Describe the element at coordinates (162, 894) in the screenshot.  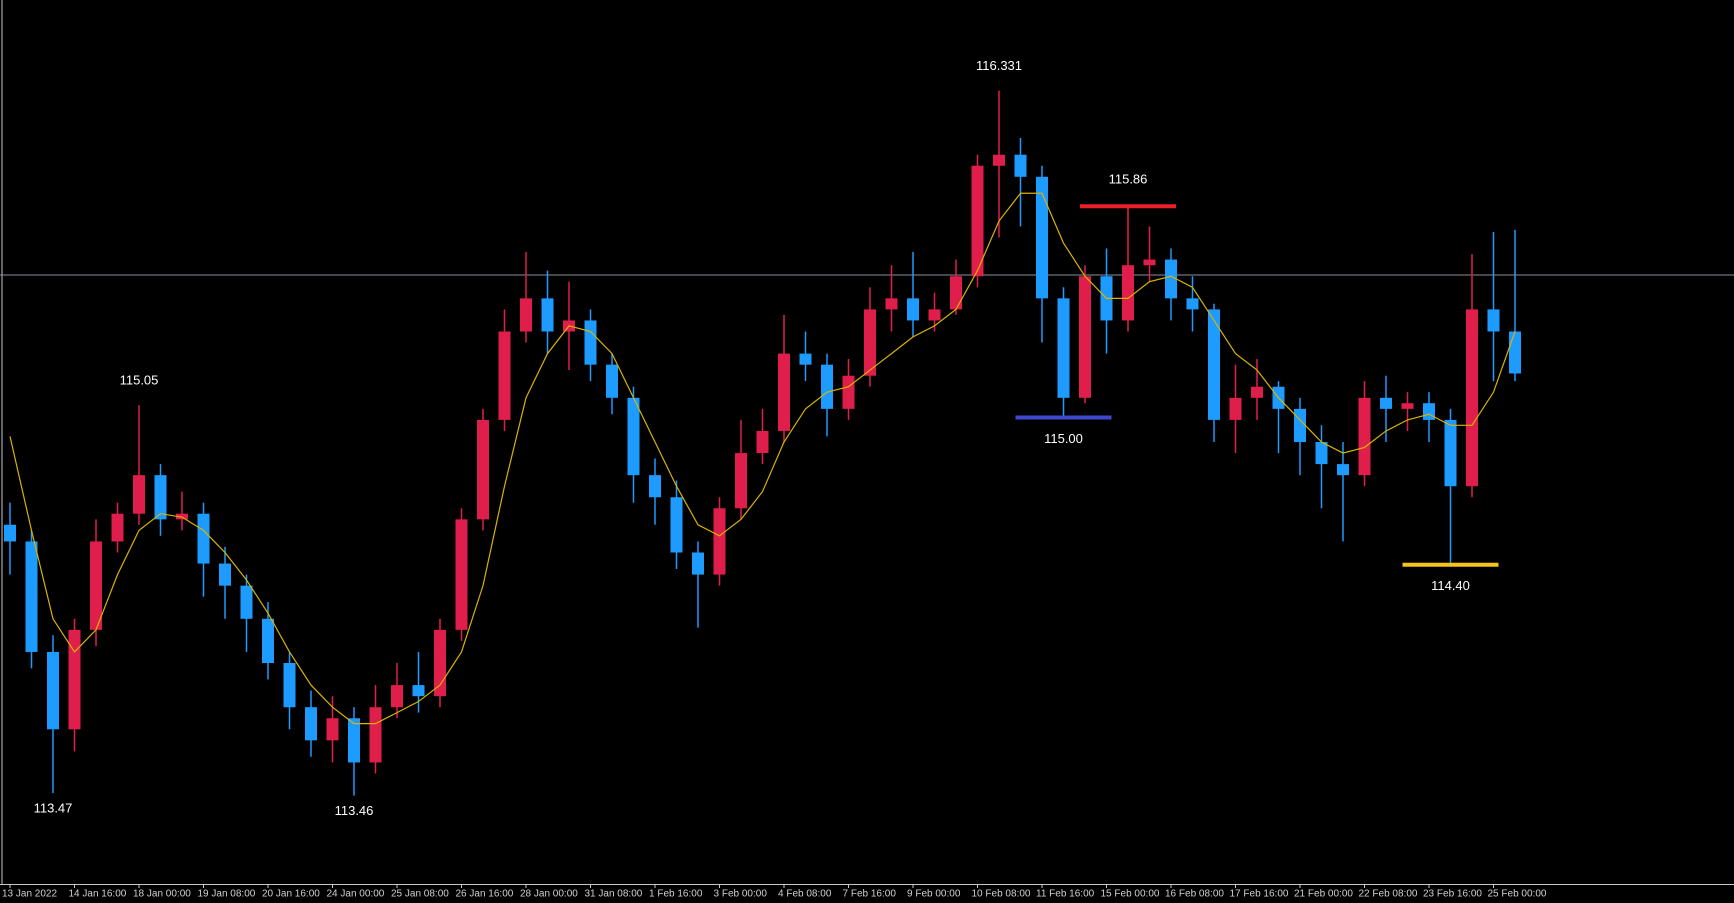
I see `x-tick-label: 18 Jan 00:00` at that location.